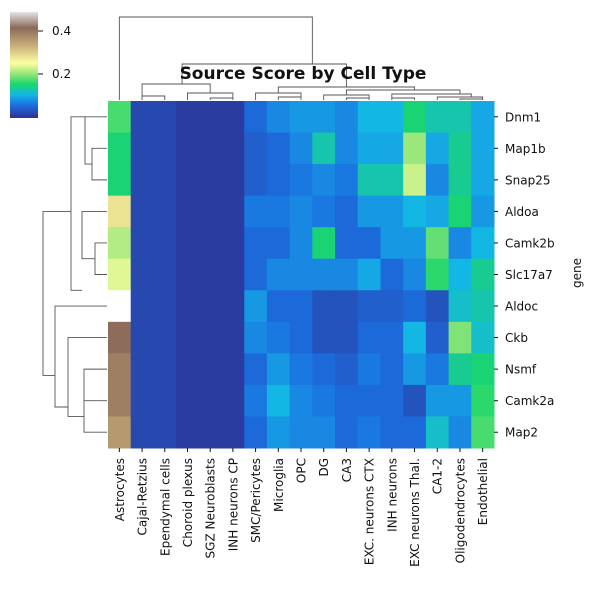 The image size is (592, 593). Describe the element at coordinates (496, 274) in the screenshot. I see `row-tick-marks` at that location.